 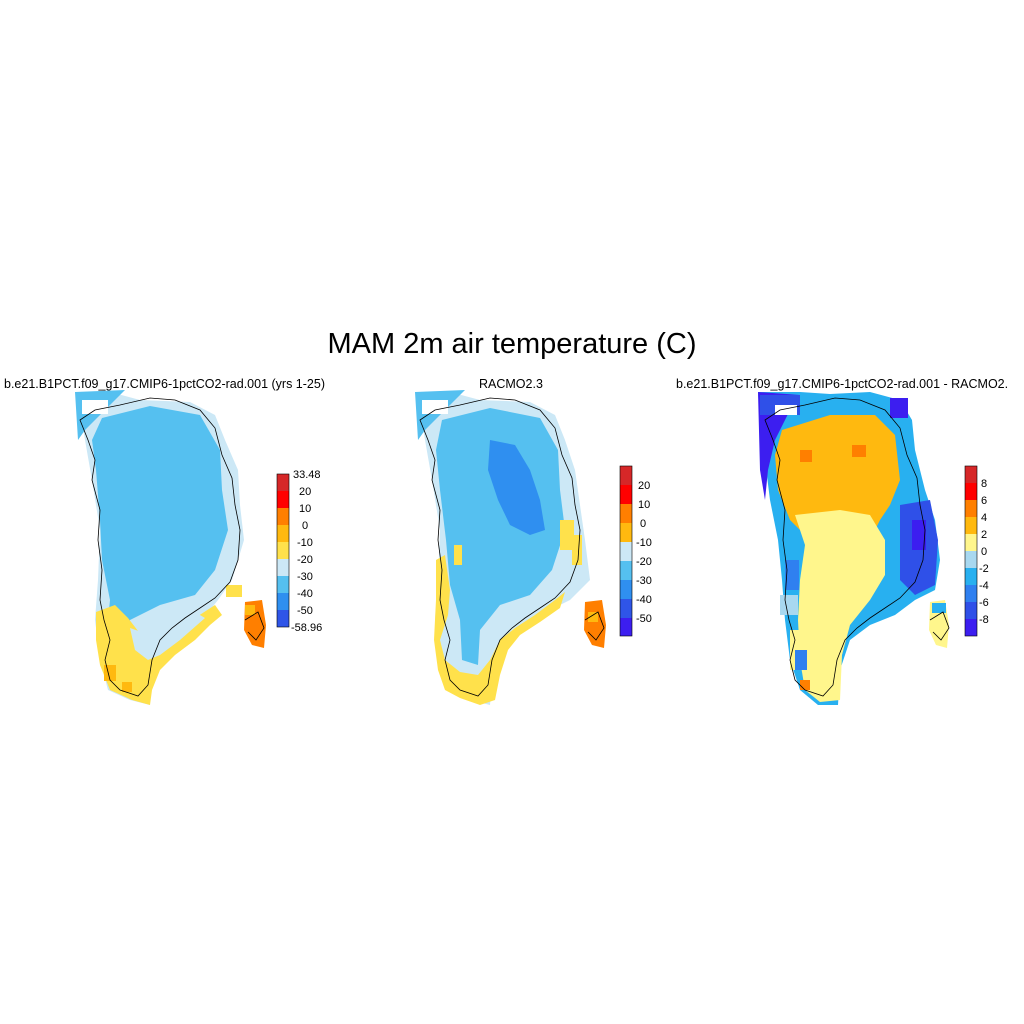 I want to click on cbar1-label-8: -40, so click(x=305, y=594).